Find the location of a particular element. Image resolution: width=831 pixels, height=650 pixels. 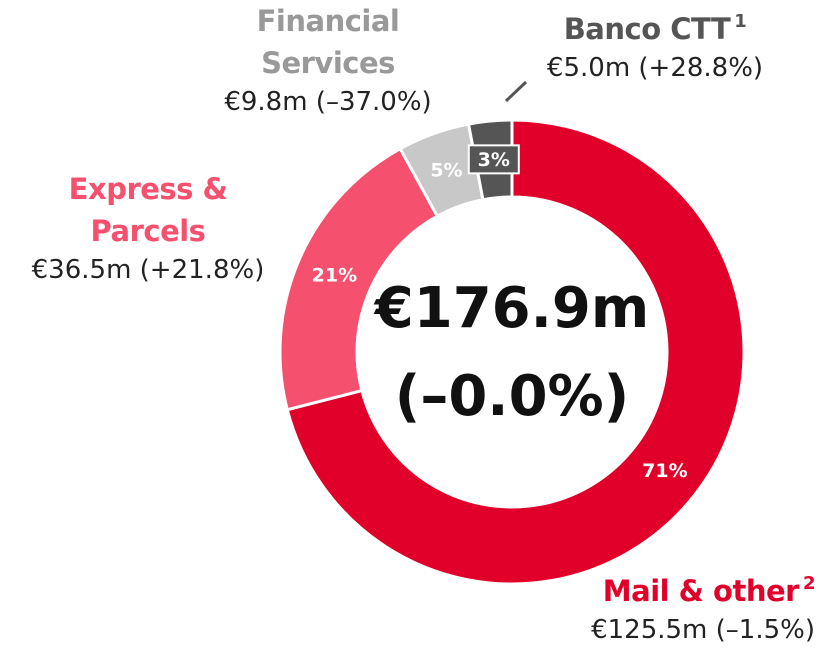

category-label: Banco CTT 1 €5.0m (+28.8%) is located at coordinates (655, 47).